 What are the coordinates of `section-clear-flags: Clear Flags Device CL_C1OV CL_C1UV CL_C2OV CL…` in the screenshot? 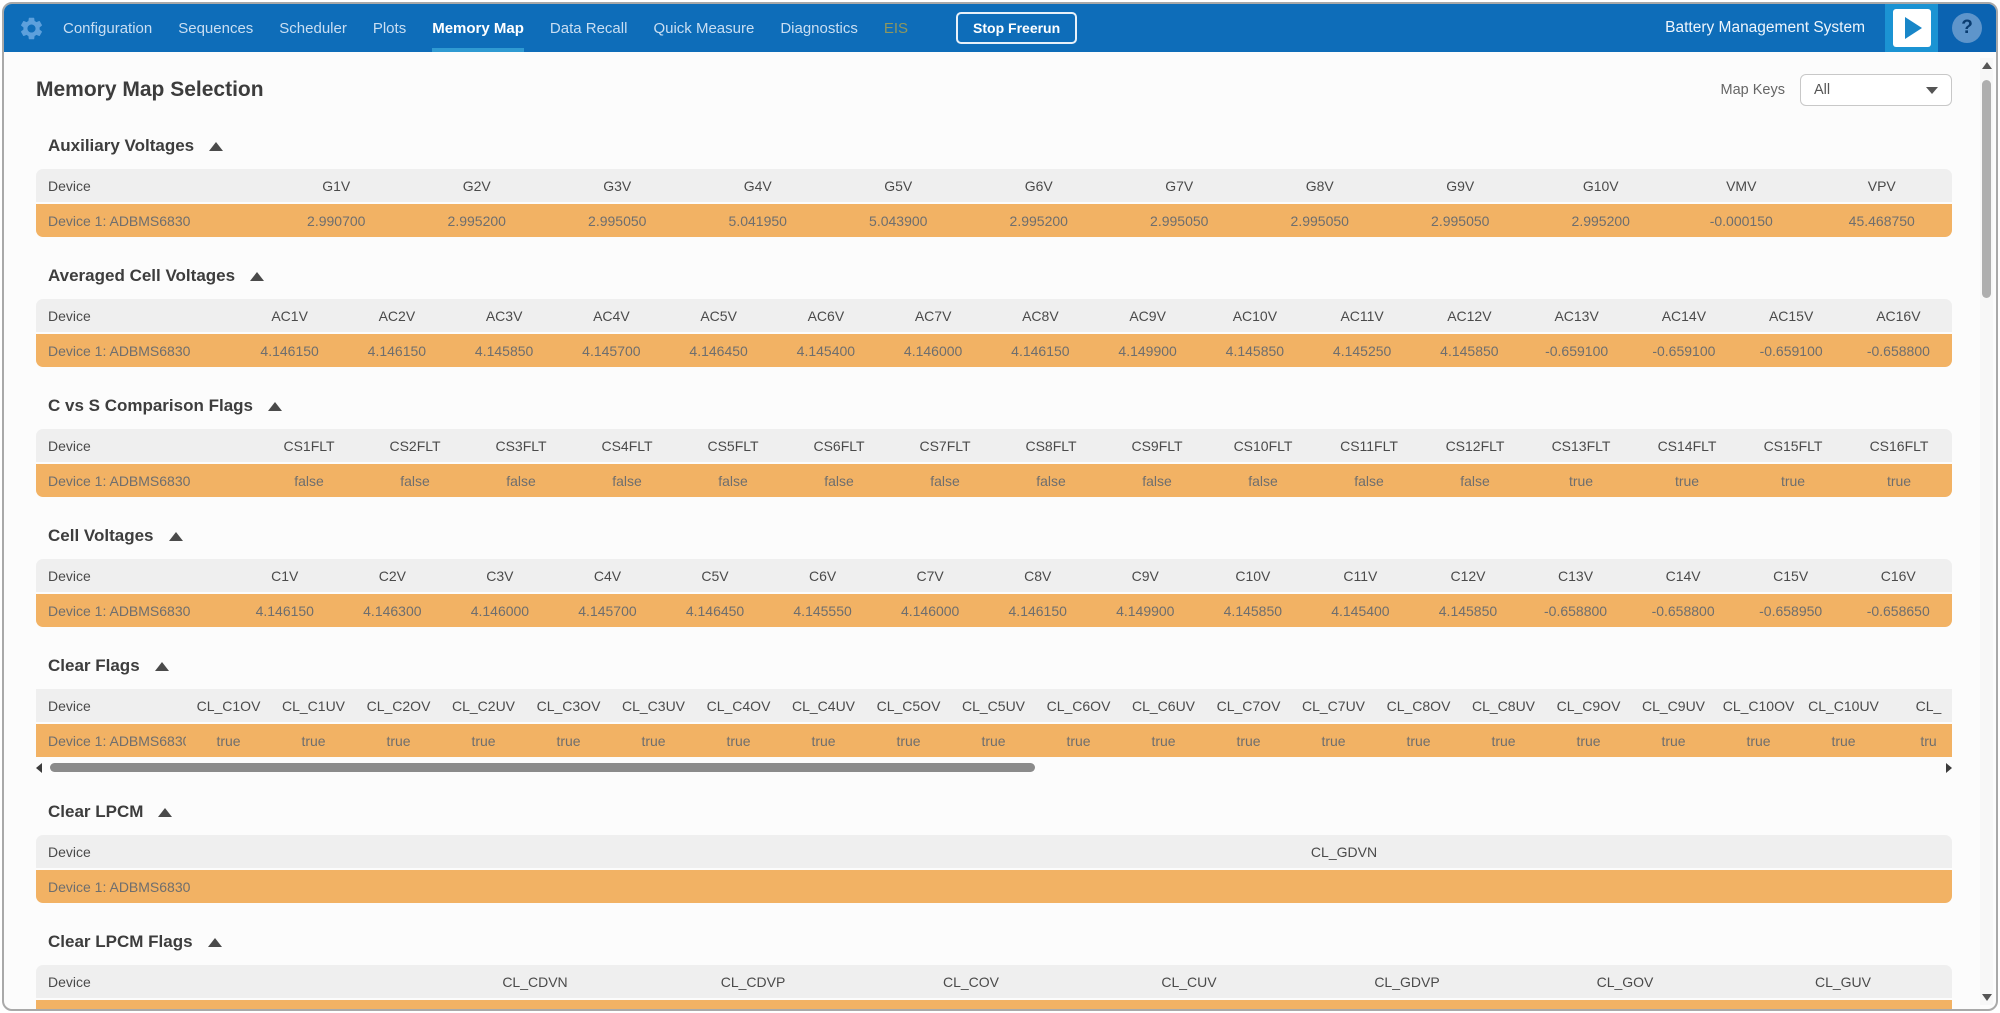 It's located at (994, 714).